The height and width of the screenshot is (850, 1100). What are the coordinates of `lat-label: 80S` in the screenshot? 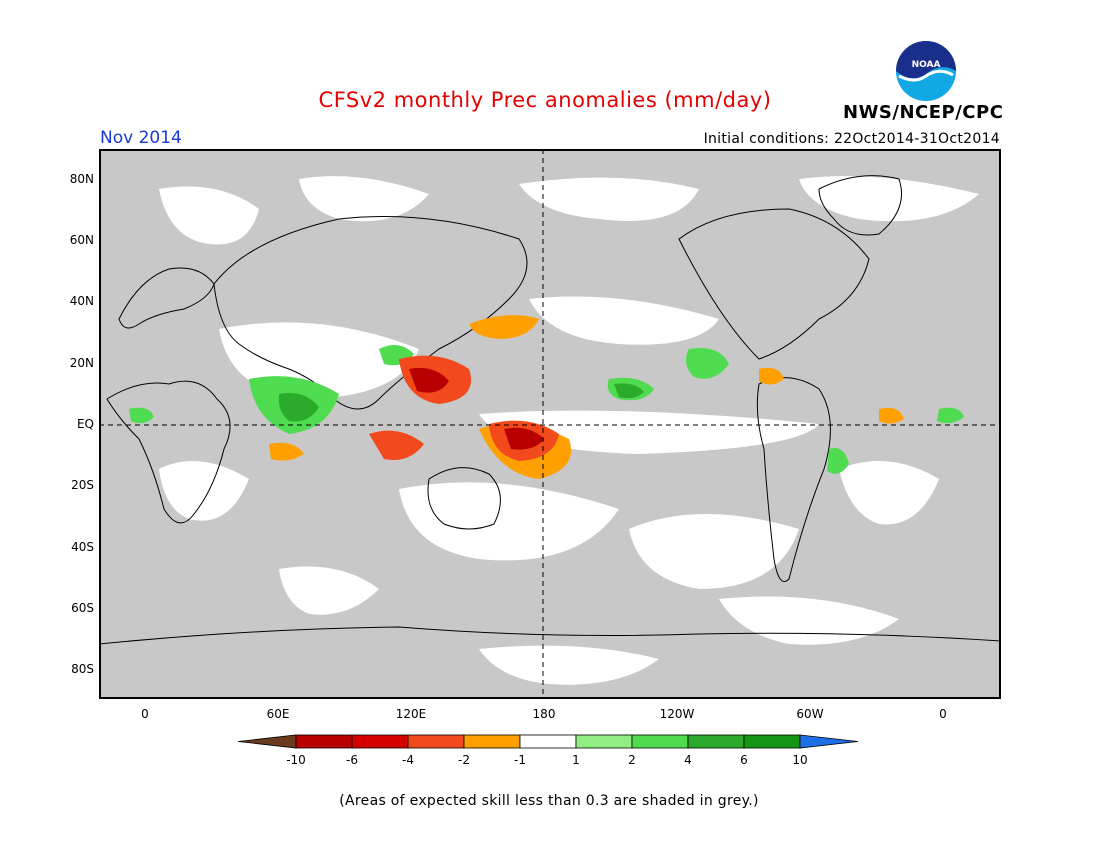 It's located at (82, 669).